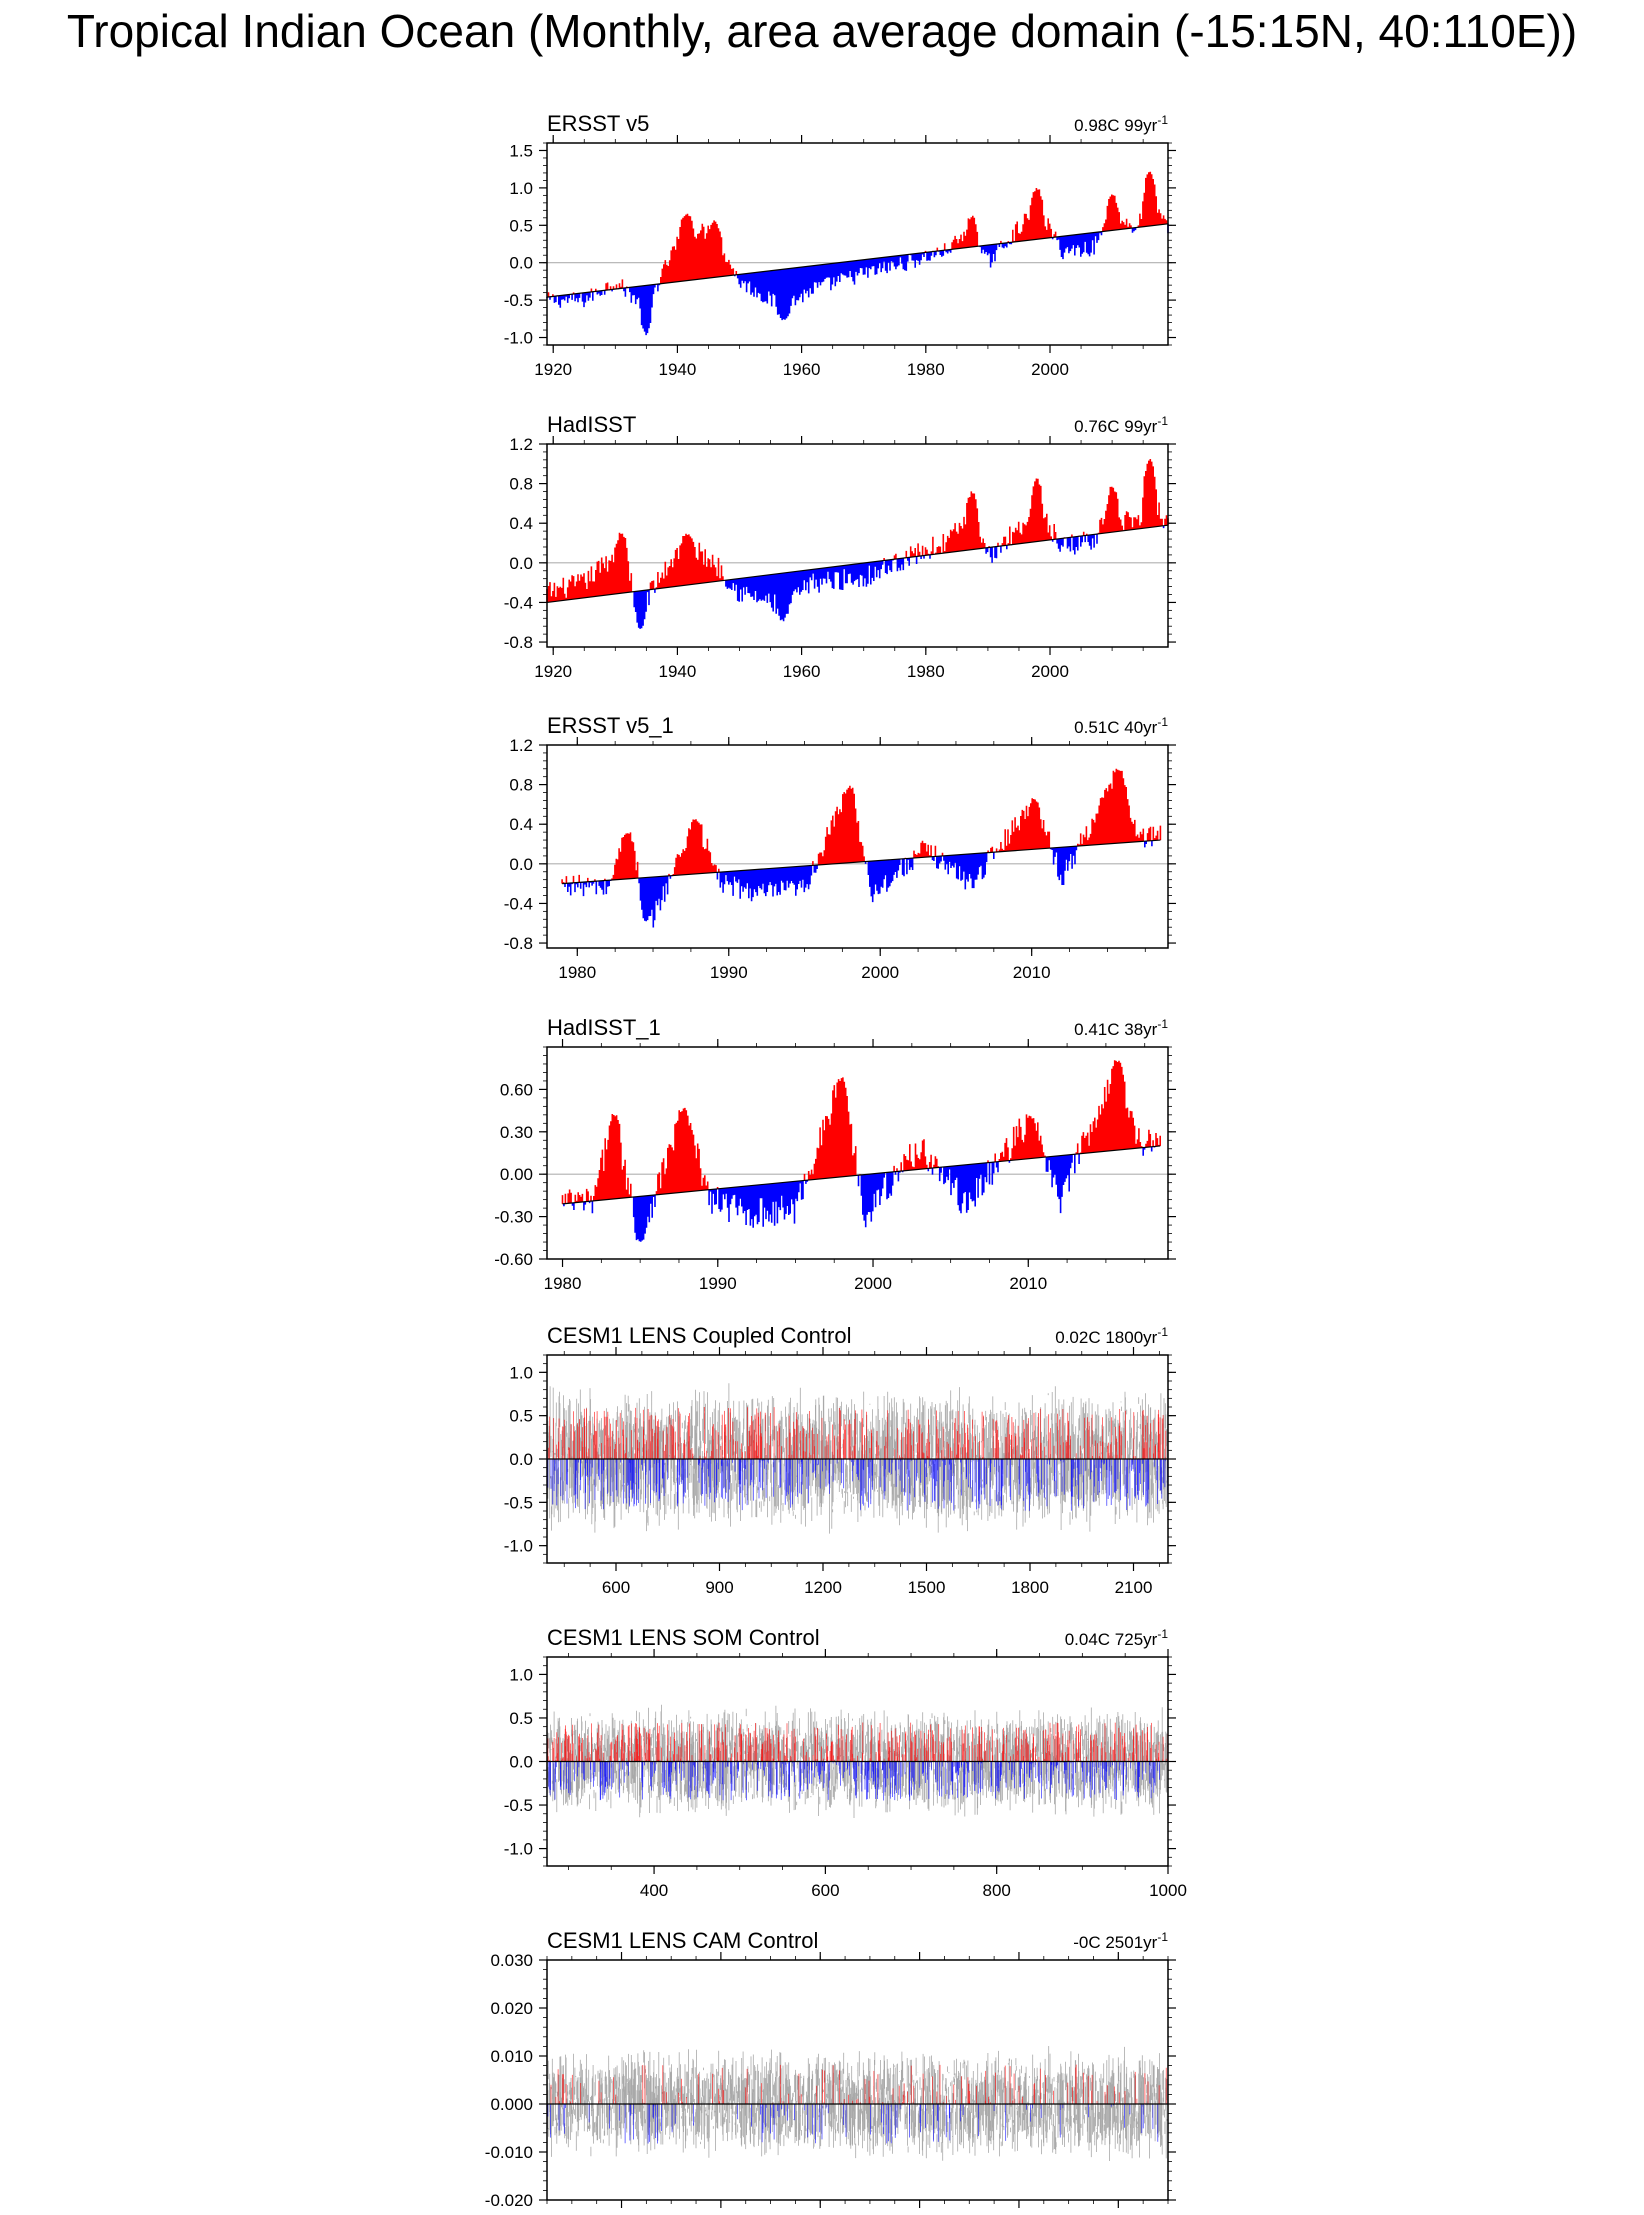  Describe the element at coordinates (1121, 425) in the screenshot. I see `trend-label: 0.76C 99yr-1` at that location.